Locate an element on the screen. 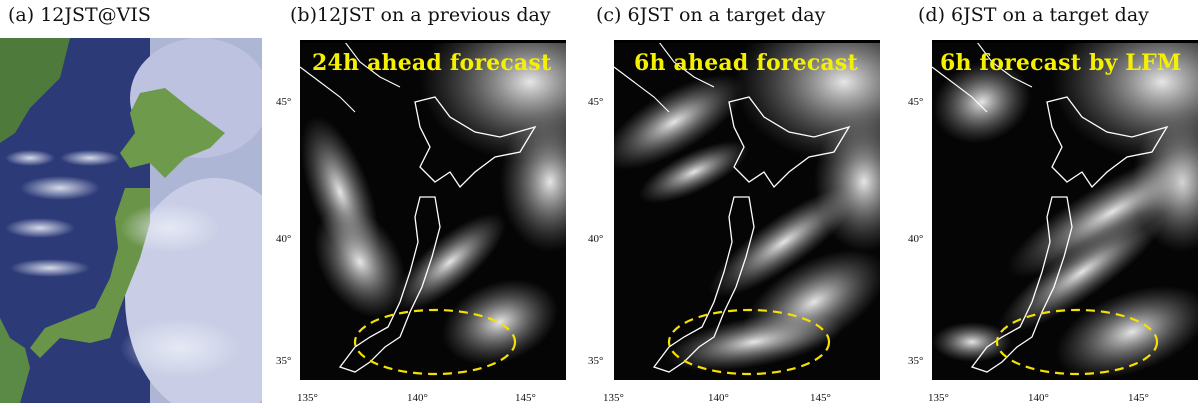 This screenshot has width=1200, height=408. panel-d-title: (d) 6JST on a target day is located at coordinates (1033, 15).